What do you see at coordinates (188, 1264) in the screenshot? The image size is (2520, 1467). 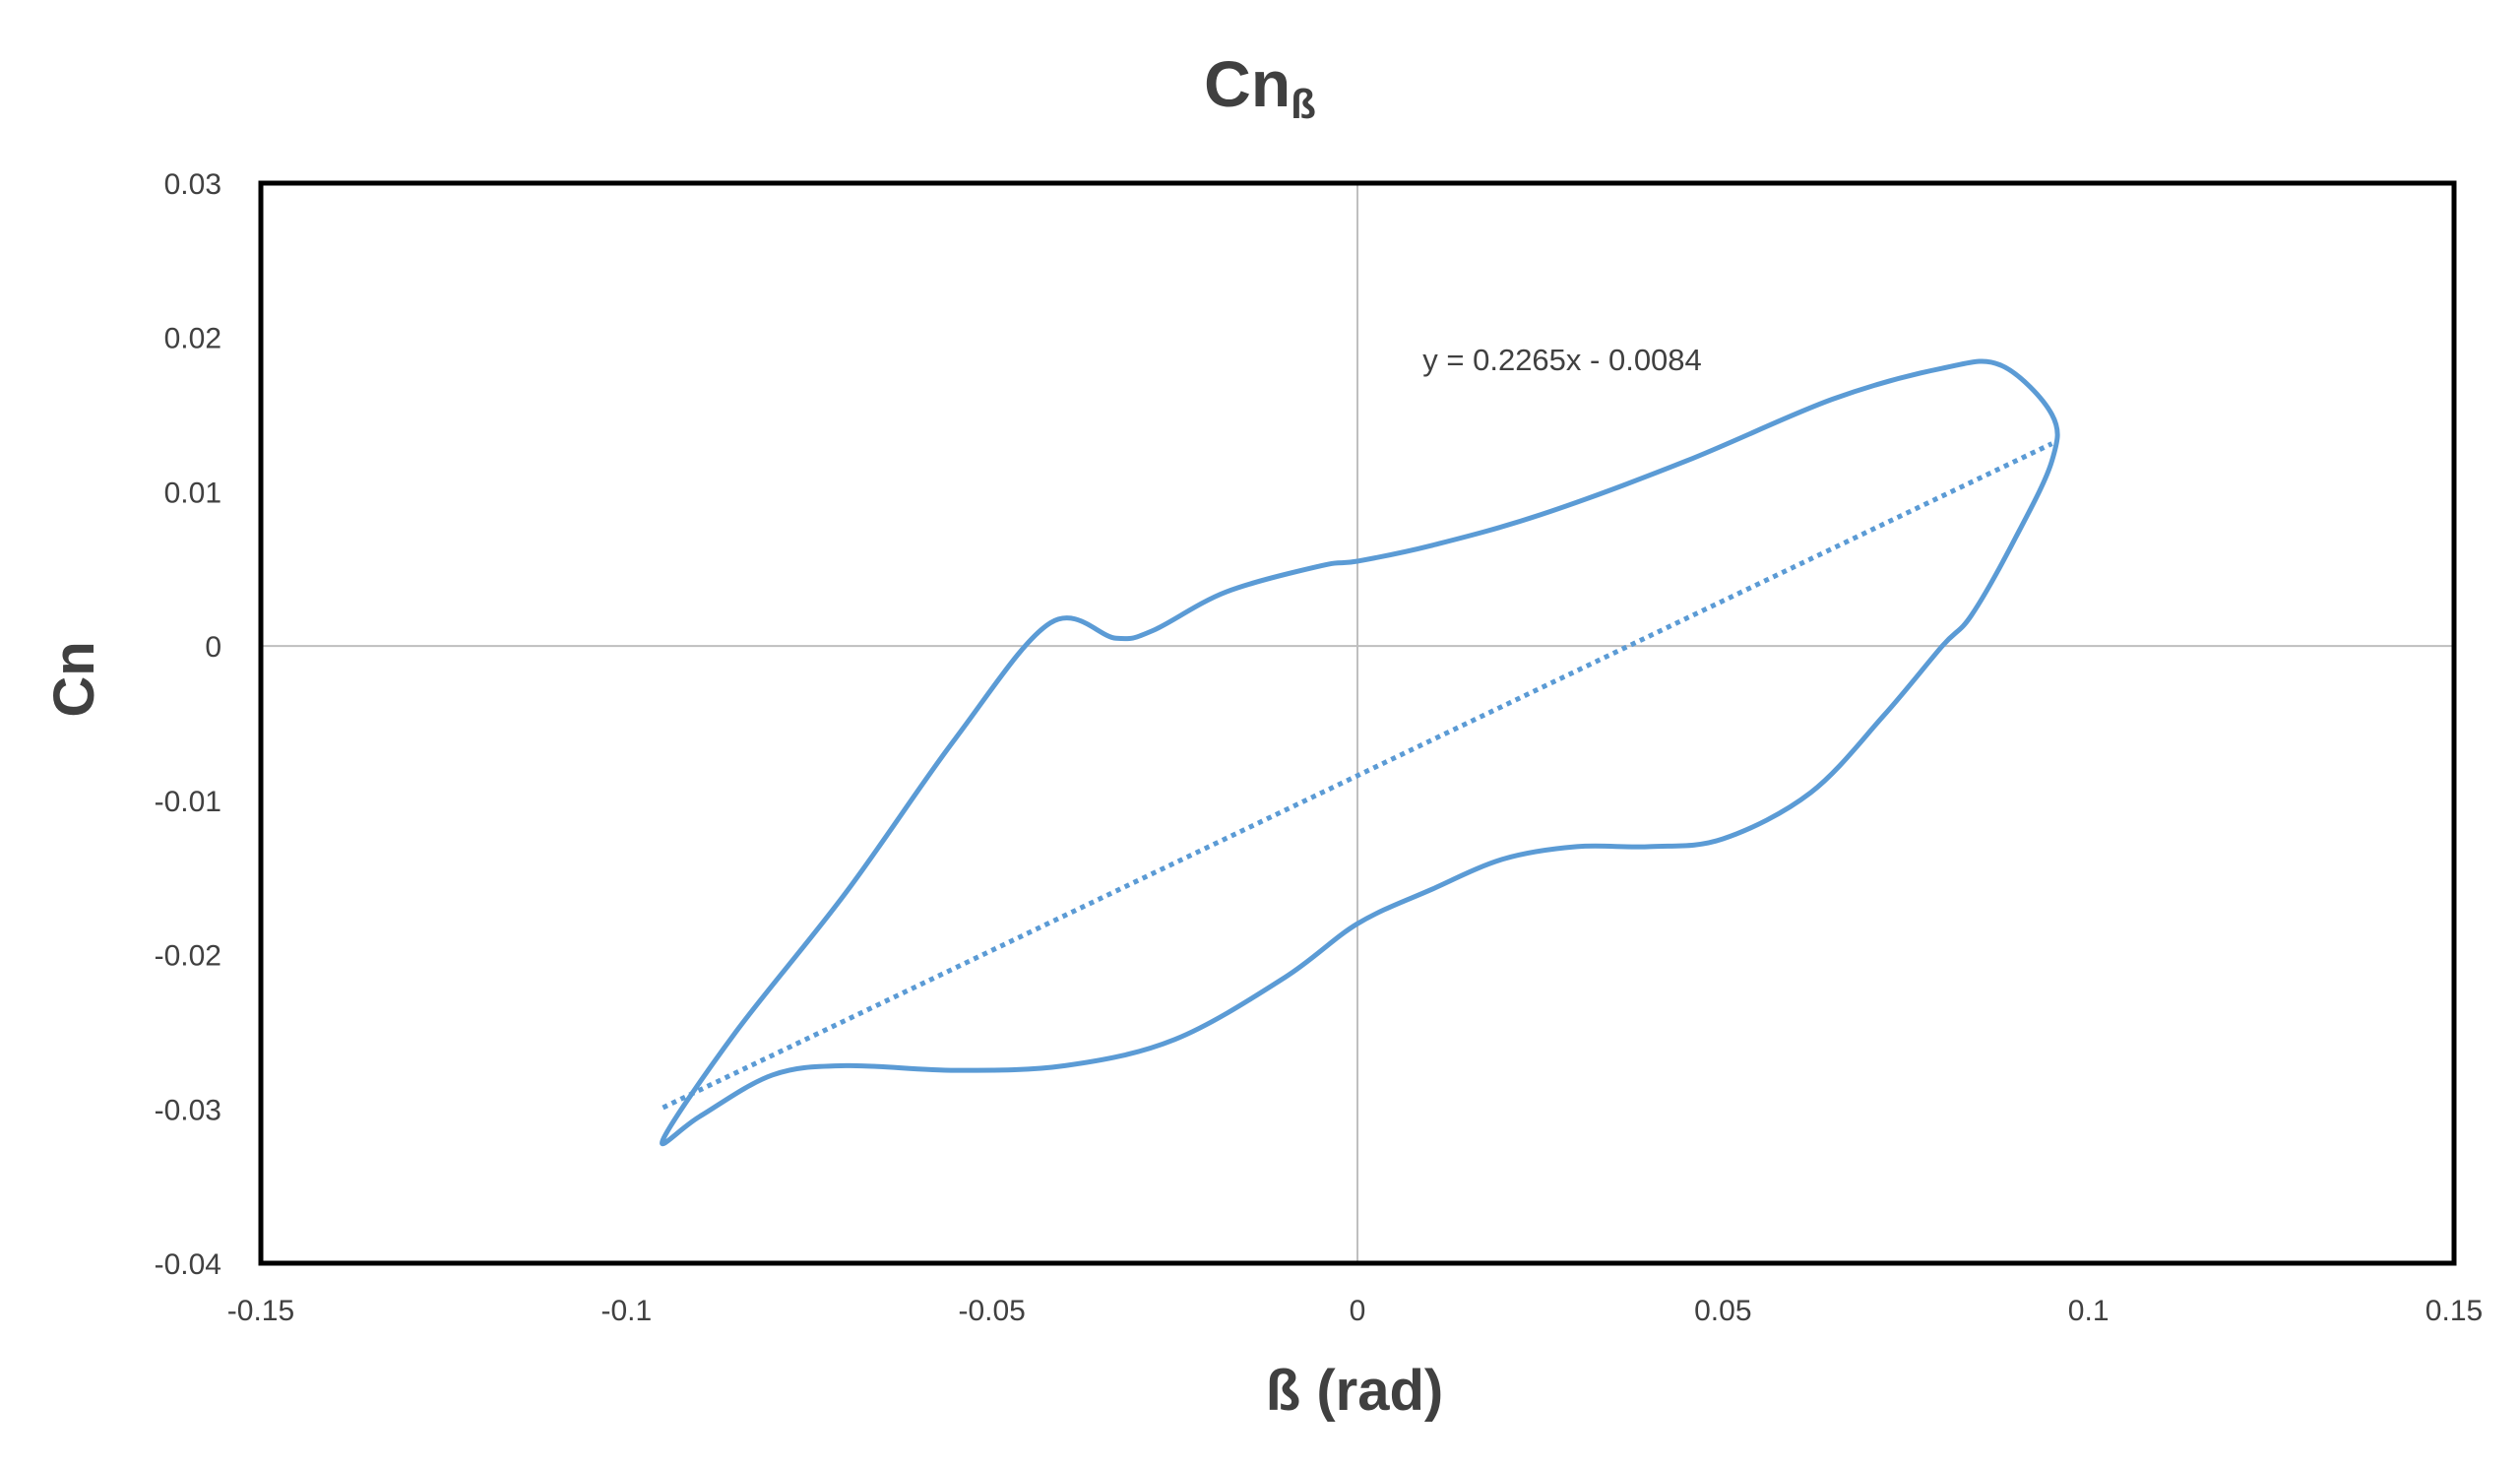 I see `y-tick-label: -0.04` at bounding box center [188, 1264].